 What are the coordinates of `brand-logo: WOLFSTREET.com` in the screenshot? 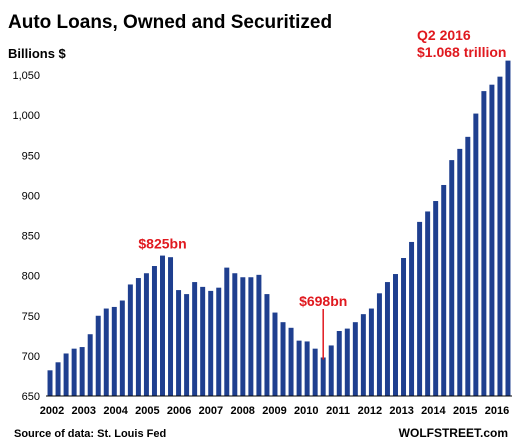 It's located at (453, 433).